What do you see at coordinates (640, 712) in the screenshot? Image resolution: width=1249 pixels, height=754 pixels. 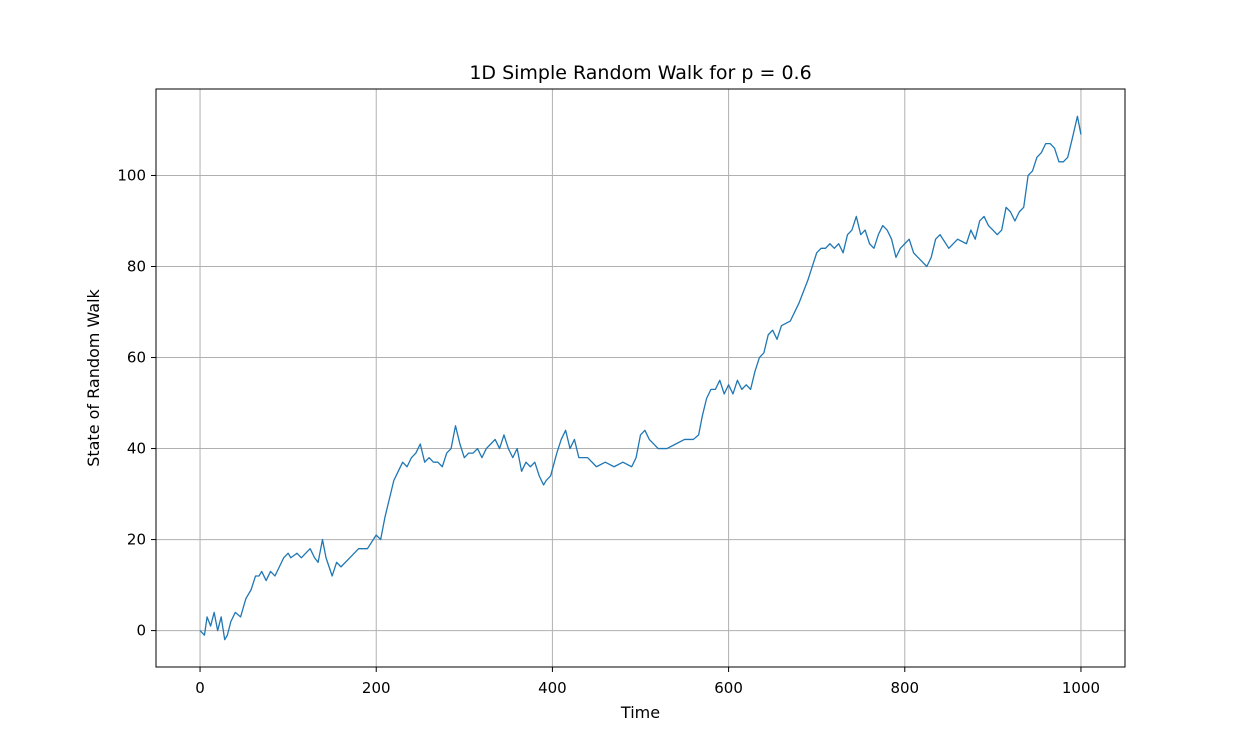 I see `x-axis-label: Time` at bounding box center [640, 712].